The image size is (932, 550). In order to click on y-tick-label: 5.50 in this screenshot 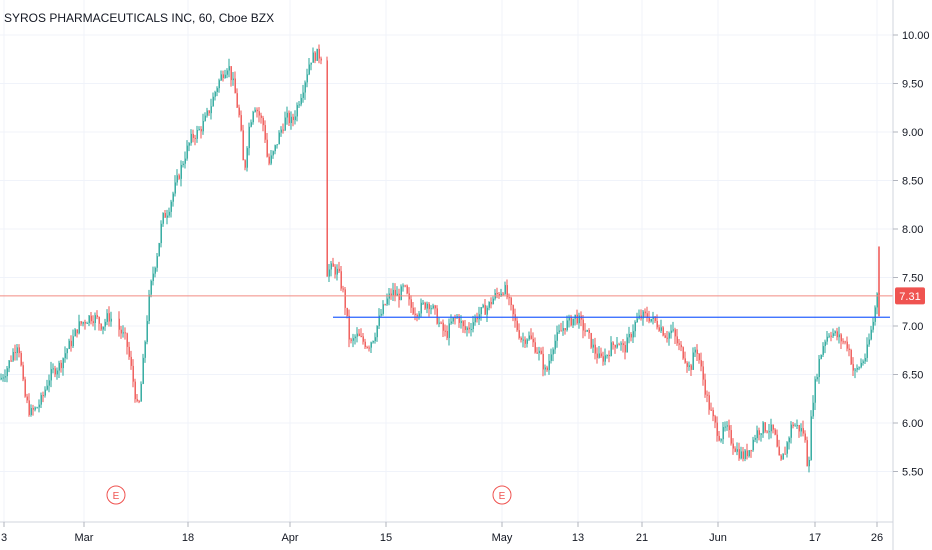, I will do `click(912, 473)`.